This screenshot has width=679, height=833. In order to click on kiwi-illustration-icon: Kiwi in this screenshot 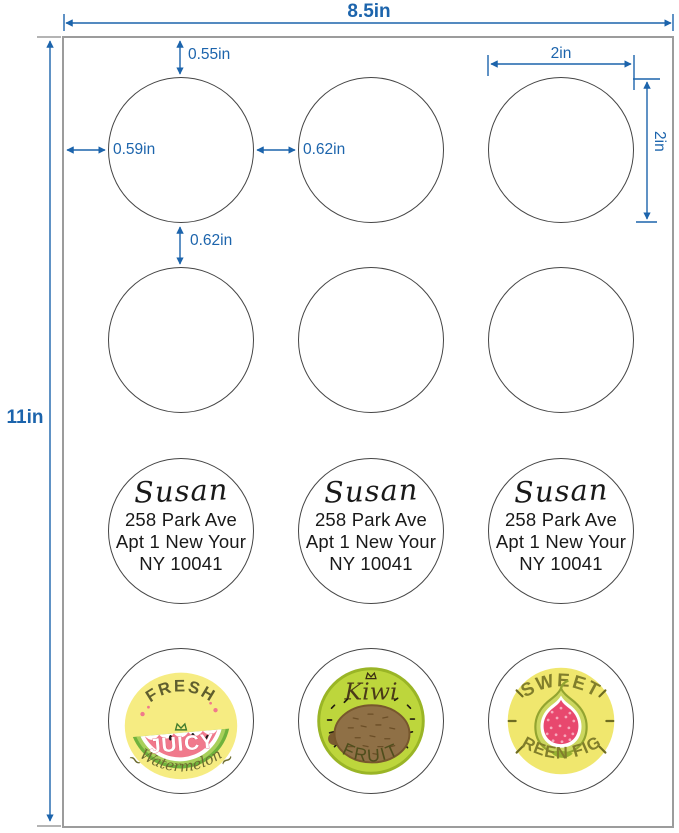, I will do `click(371, 721)`.